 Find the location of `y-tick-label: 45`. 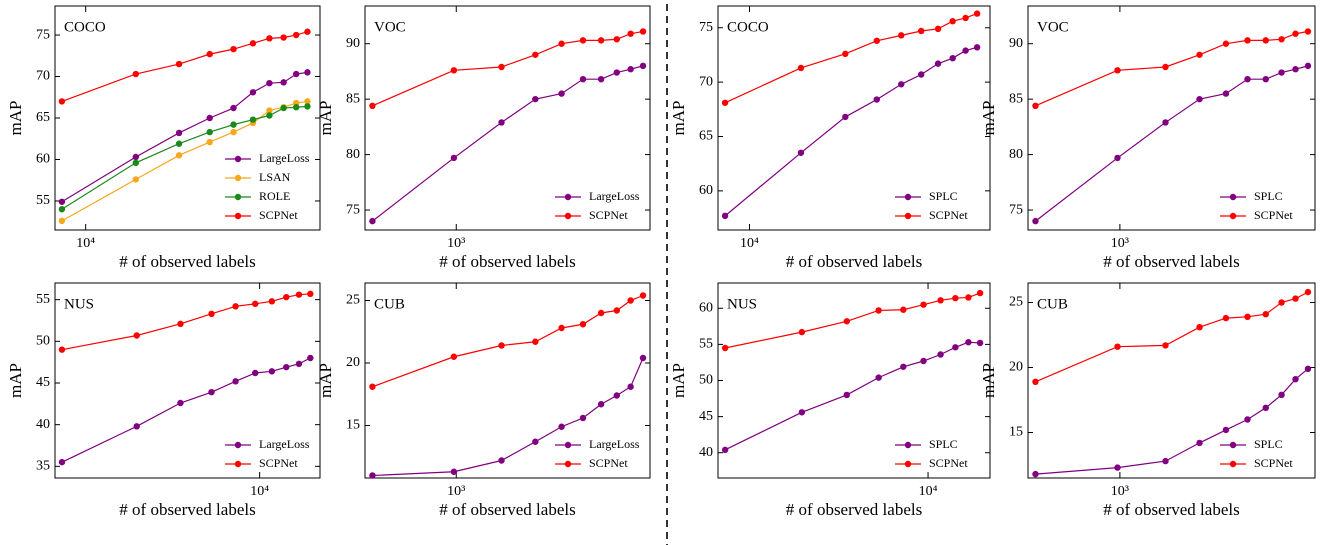

y-tick-label: 45 is located at coordinates (43, 382).